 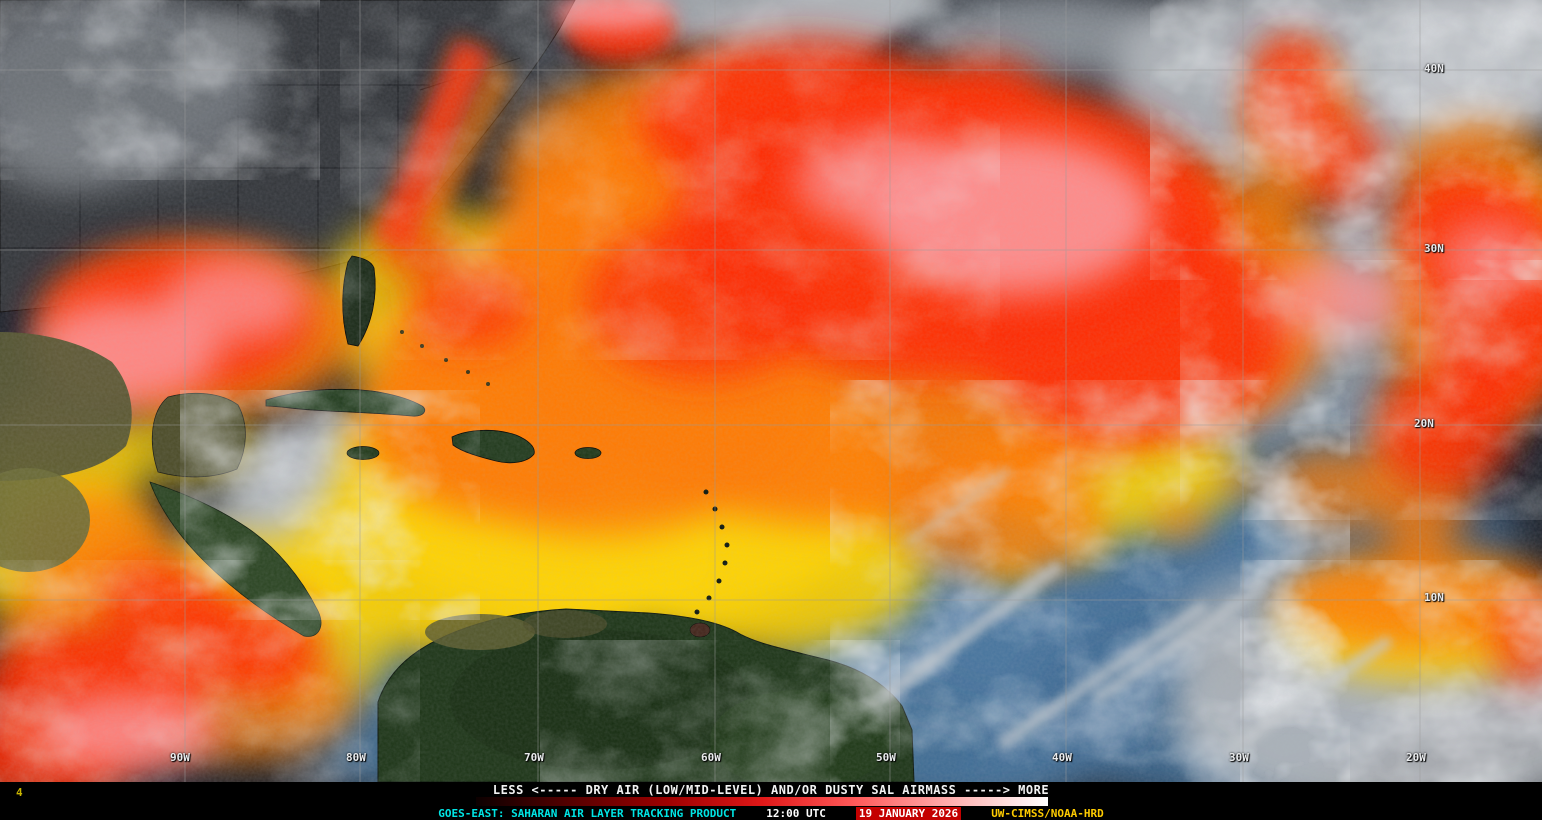 What do you see at coordinates (356, 757) in the screenshot?
I see `lon-label-80w: 80W` at bounding box center [356, 757].